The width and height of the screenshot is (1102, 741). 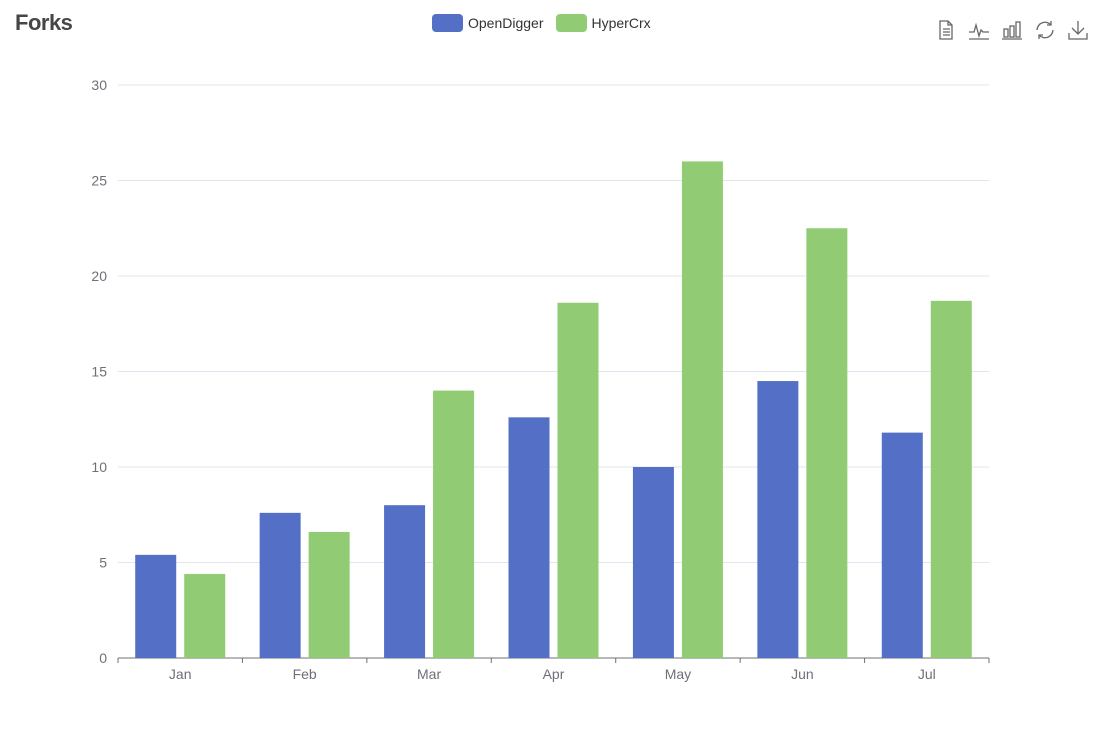 I want to click on y-tick-label: 25, so click(x=99, y=181).